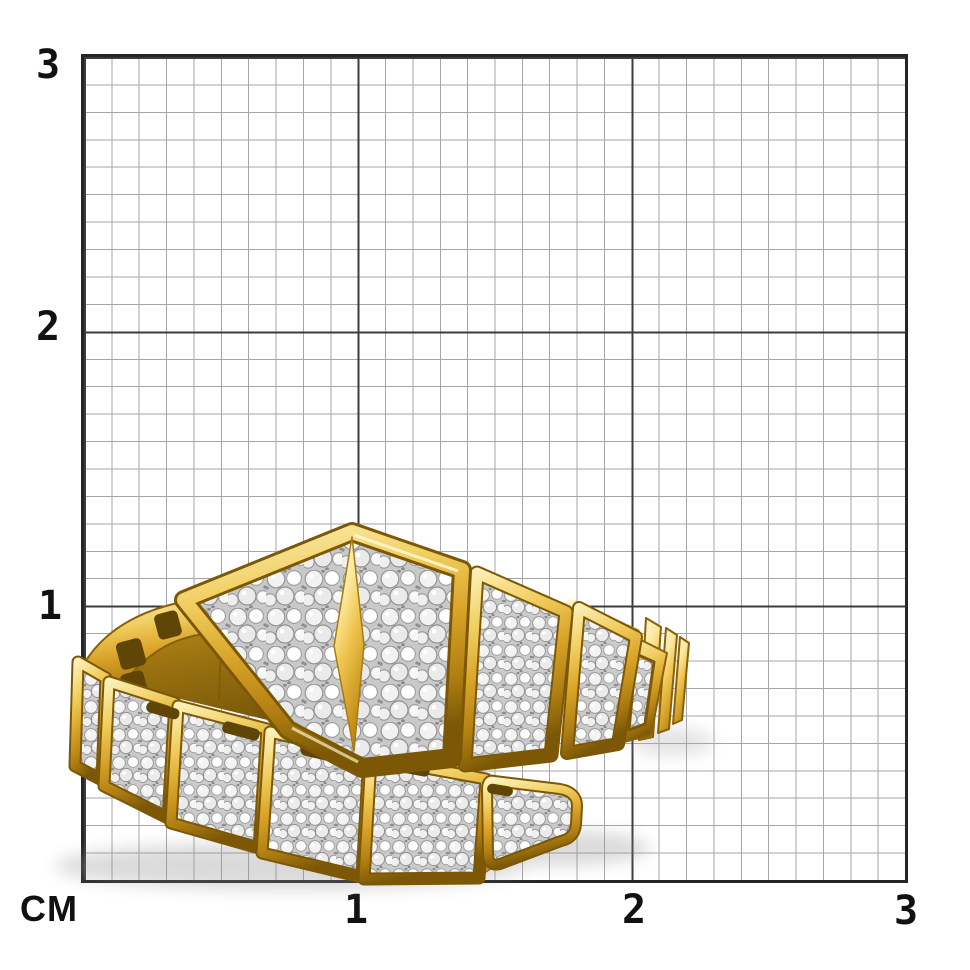 The width and height of the screenshot is (970, 970). Describe the element at coordinates (50, 606) in the screenshot. I see `y-tick-1: 1` at that location.